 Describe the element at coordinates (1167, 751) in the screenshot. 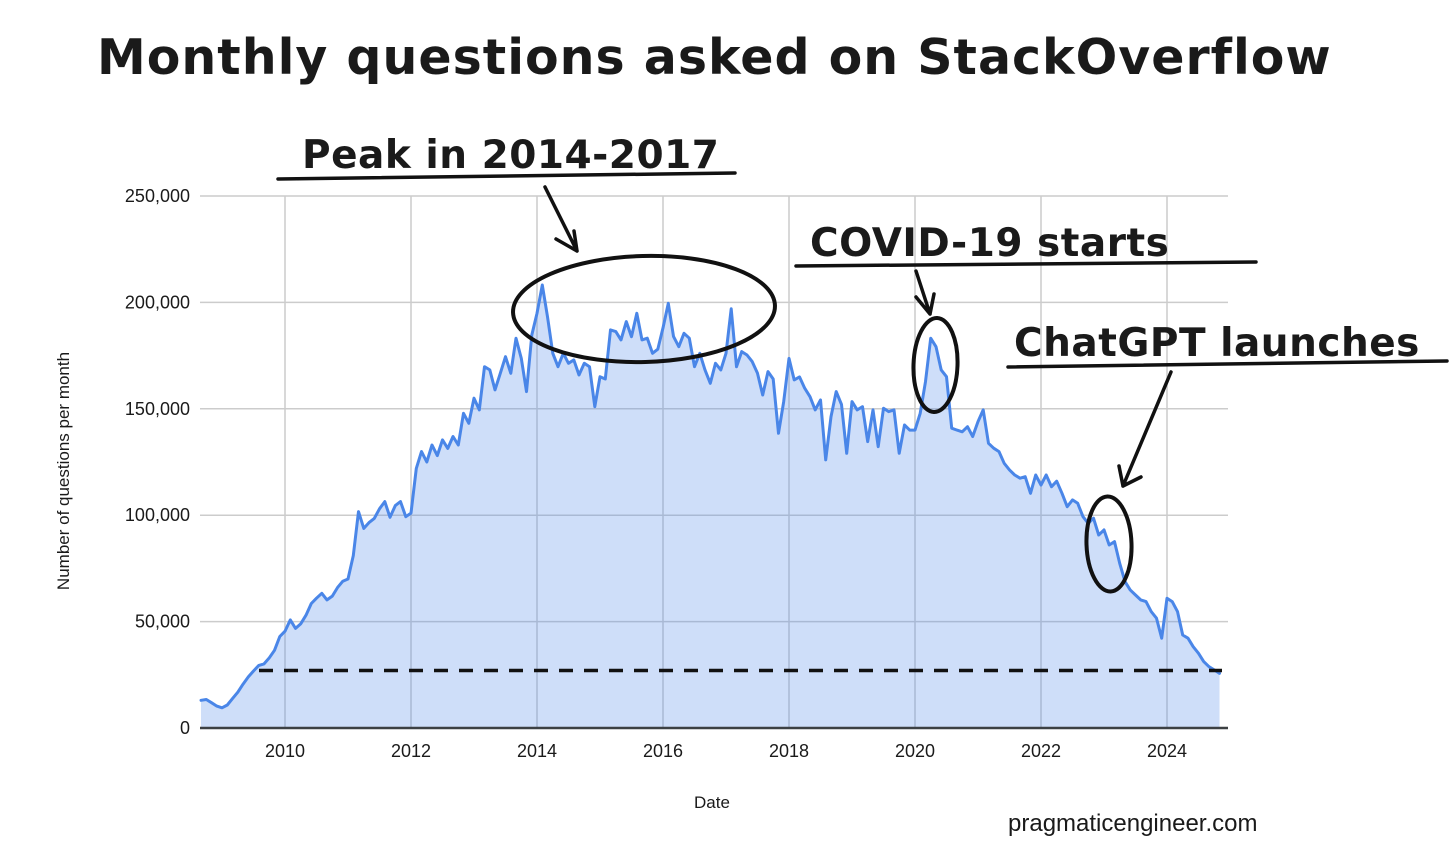

I see `x-tick-label: 2024` at that location.